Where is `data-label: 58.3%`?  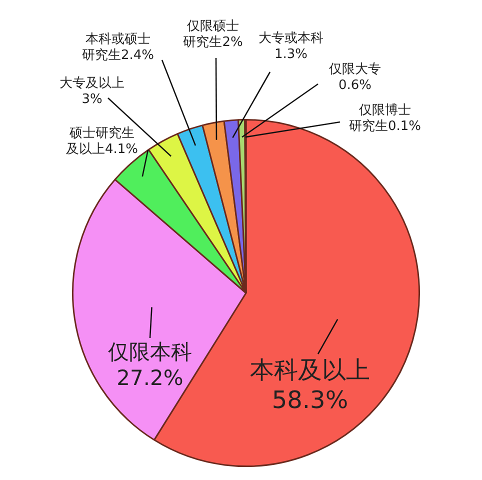 data-label: 58.3% is located at coordinates (310, 400).